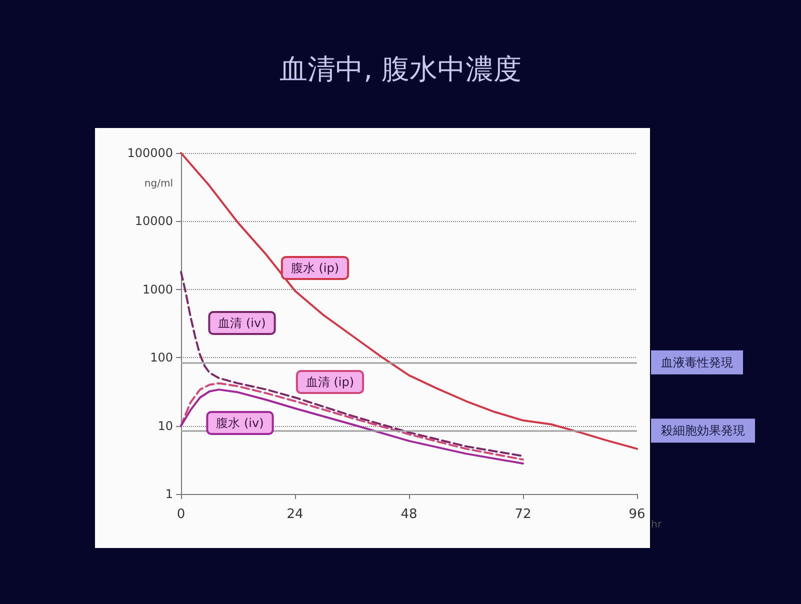 Image resolution: width=801 pixels, height=604 pixels. Describe the element at coordinates (330, 382) in the screenshot. I see `series-label: 血清 (ip)` at that location.